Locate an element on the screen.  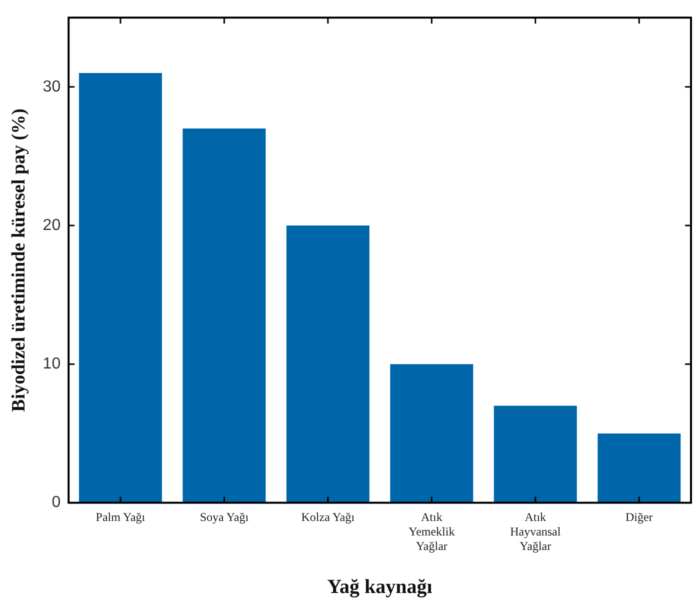
x-tick-label: Soya Yağı is located at coordinates (225, 517).